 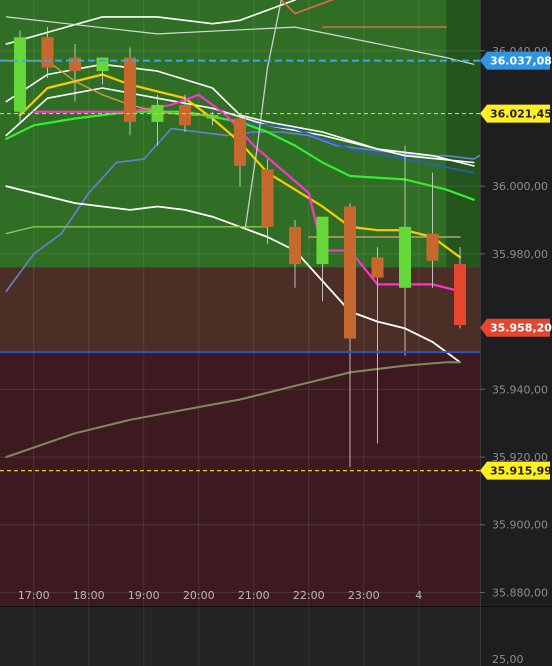 I want to click on y-tick-label-3: 35.940,00, so click(x=520, y=389).